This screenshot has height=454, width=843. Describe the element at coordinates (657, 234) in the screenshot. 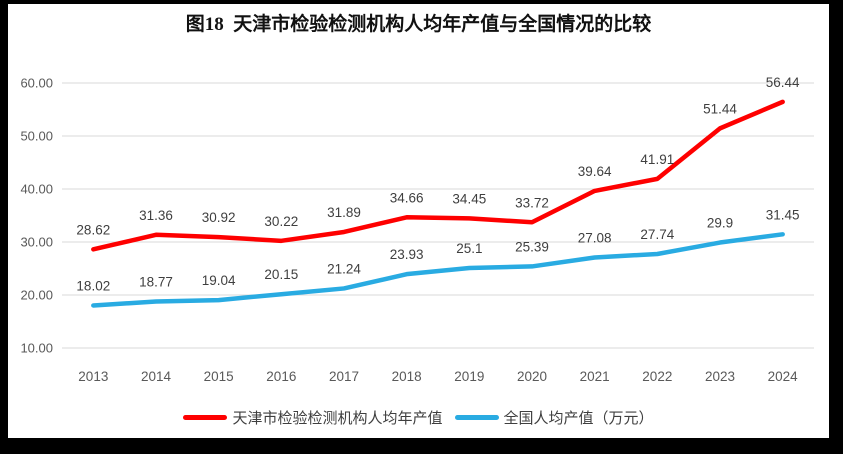

I see `data-label: 27.74` at that location.